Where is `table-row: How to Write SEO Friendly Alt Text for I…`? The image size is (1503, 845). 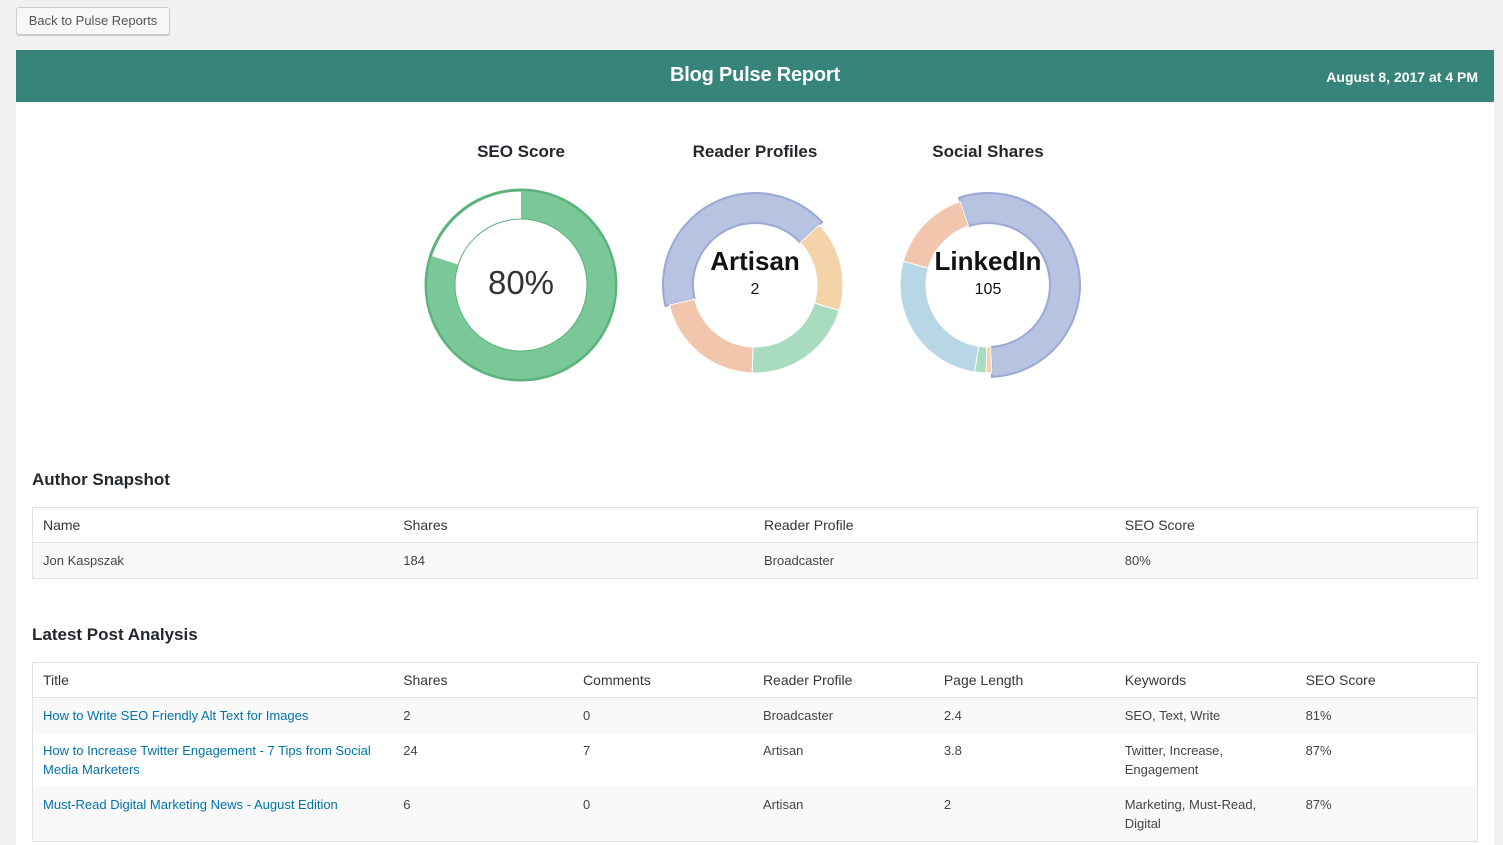 table-row: How to Write SEO Friendly Alt Text for I… is located at coordinates (755, 715).